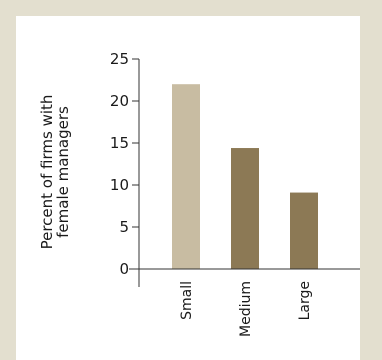  I want to click on x-axis-labels: Small Medium Large, so click(246, 309).